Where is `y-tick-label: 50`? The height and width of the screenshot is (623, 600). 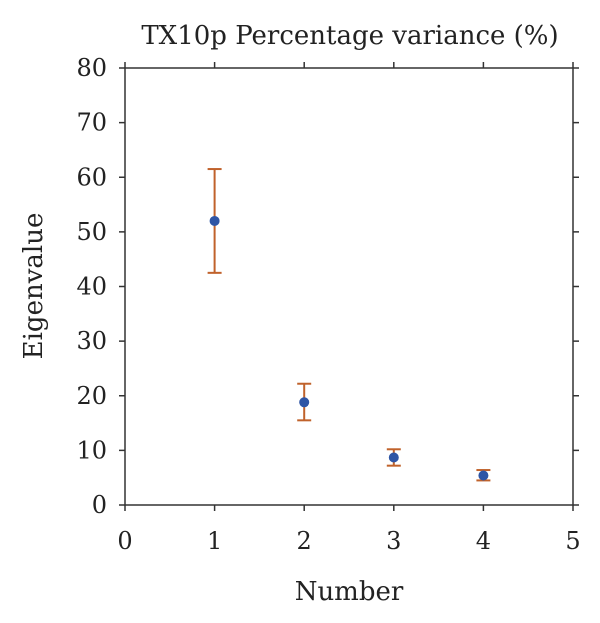
y-tick-label: 50 is located at coordinates (91, 232).